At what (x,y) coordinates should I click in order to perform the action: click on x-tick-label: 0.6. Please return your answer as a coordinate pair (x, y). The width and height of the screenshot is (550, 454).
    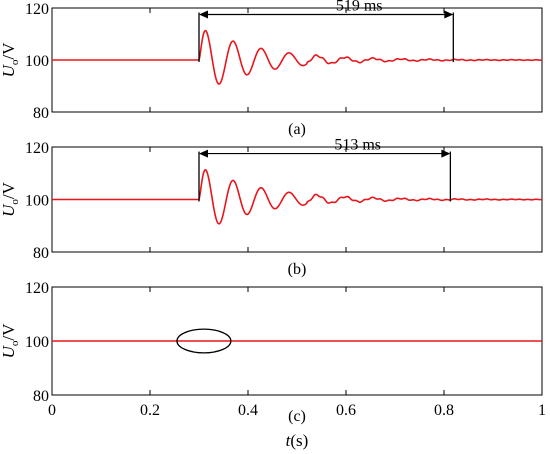
    Looking at the image, I should click on (346, 410).